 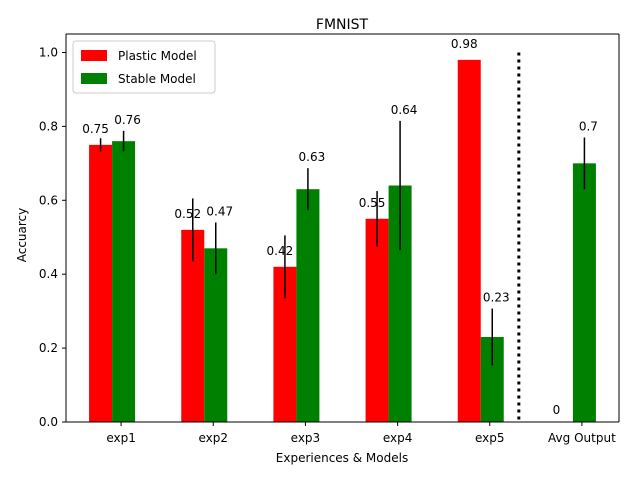 What do you see at coordinates (496, 298) in the screenshot?
I see `data-label: 0.23` at bounding box center [496, 298].